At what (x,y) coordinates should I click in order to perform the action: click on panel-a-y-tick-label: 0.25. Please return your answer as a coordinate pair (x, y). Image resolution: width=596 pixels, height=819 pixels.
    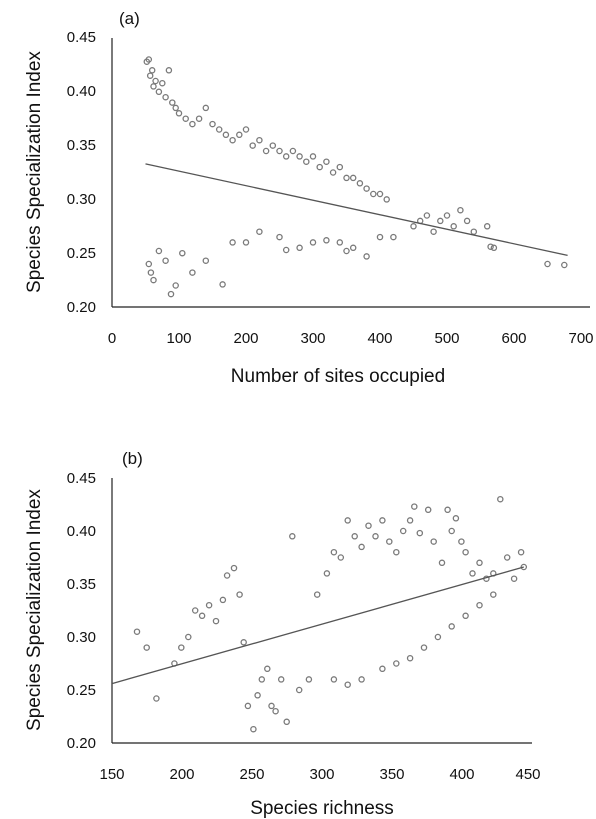
    Looking at the image, I should click on (81, 253).